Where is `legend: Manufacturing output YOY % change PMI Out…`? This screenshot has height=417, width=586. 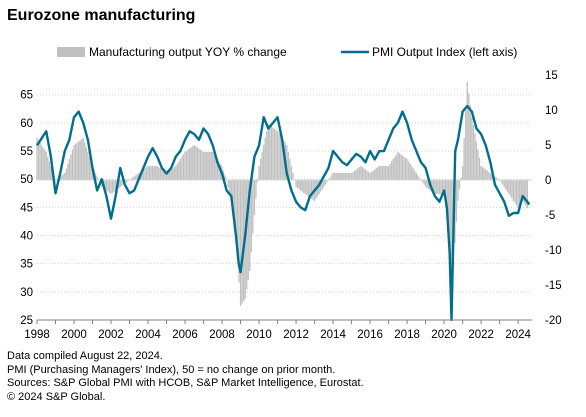
legend: Manufacturing output YOY % change PMI Out… is located at coordinates (287, 52).